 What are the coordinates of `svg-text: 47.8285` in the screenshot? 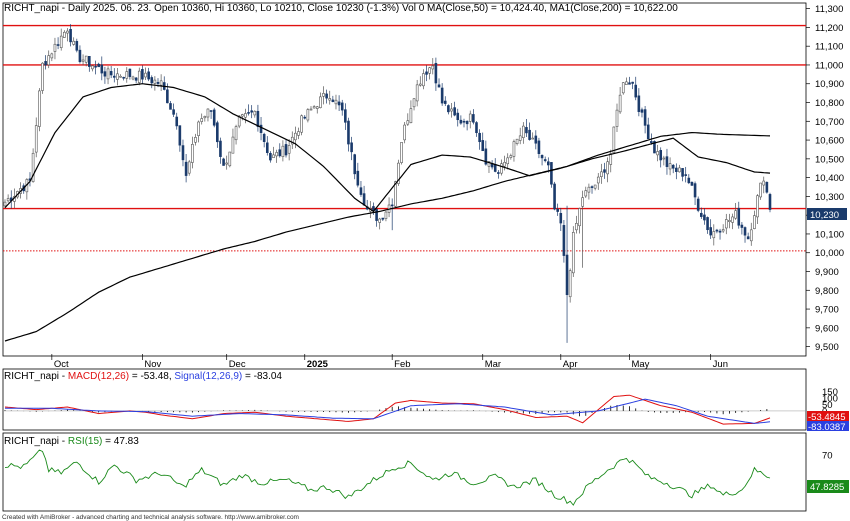 It's located at (827, 487).